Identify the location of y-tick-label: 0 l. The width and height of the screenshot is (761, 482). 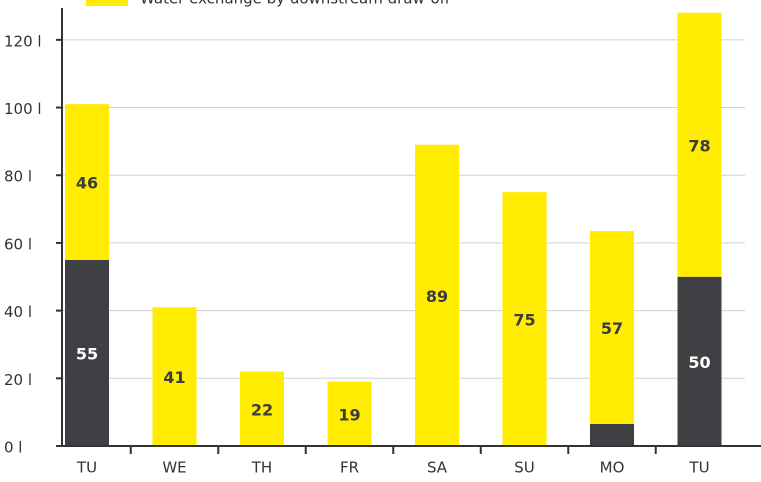
(13, 448).